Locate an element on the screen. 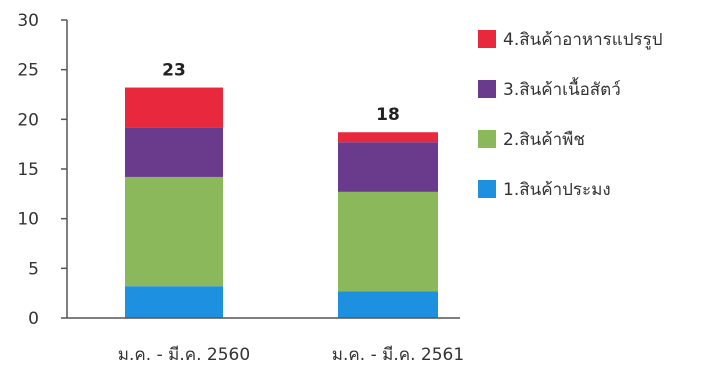 Image resolution: width=703 pixels, height=374 pixels. legend-item-processed-food: 4.สินค้าอาหารแปรรูป is located at coordinates (590, 39).